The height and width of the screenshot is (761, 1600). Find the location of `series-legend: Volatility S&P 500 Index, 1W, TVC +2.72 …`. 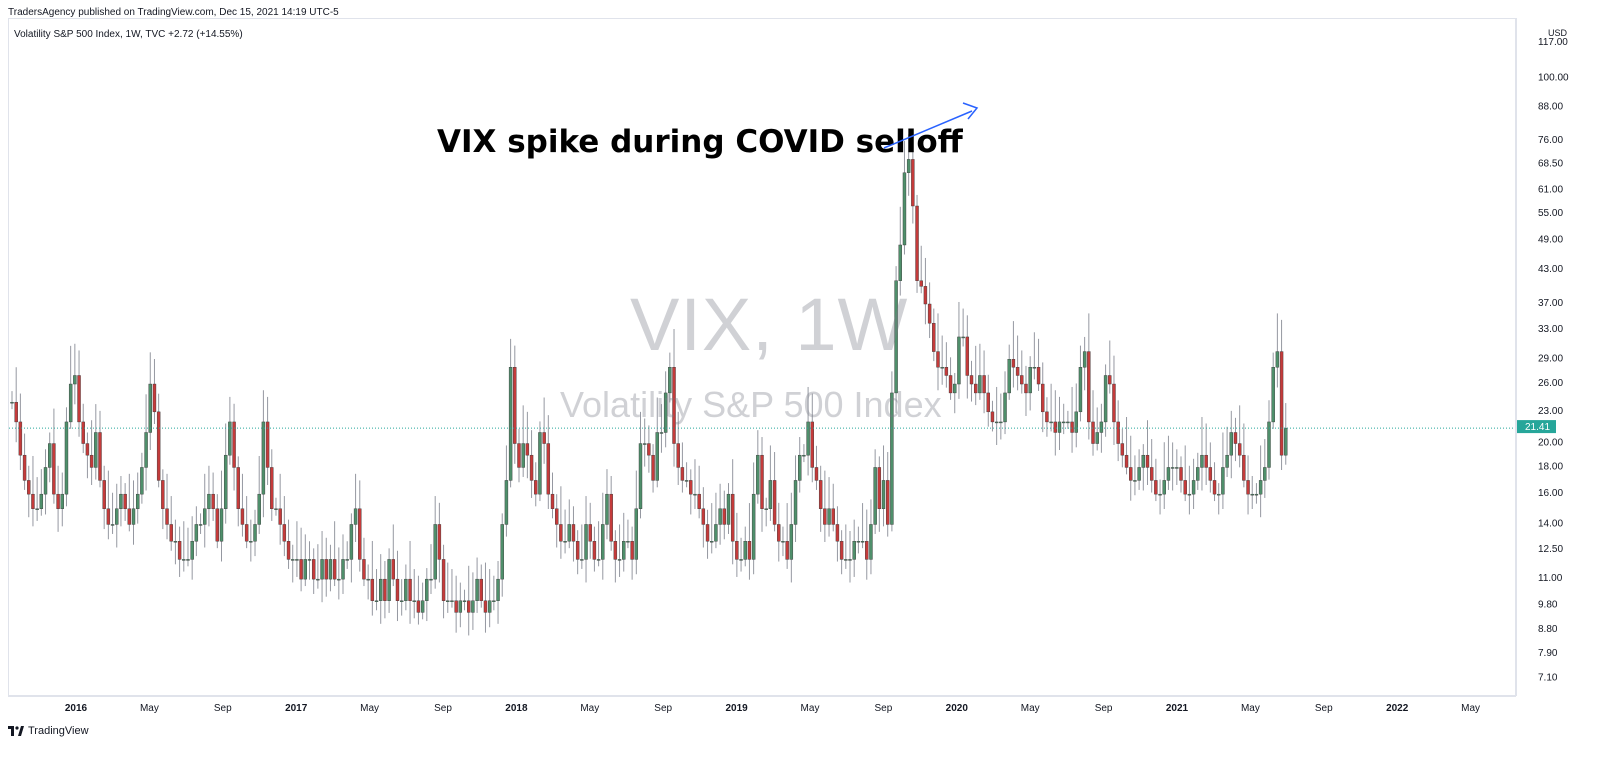

series-legend: Volatility S&P 500 Index, 1W, TVC +2.72 … is located at coordinates (128, 34).